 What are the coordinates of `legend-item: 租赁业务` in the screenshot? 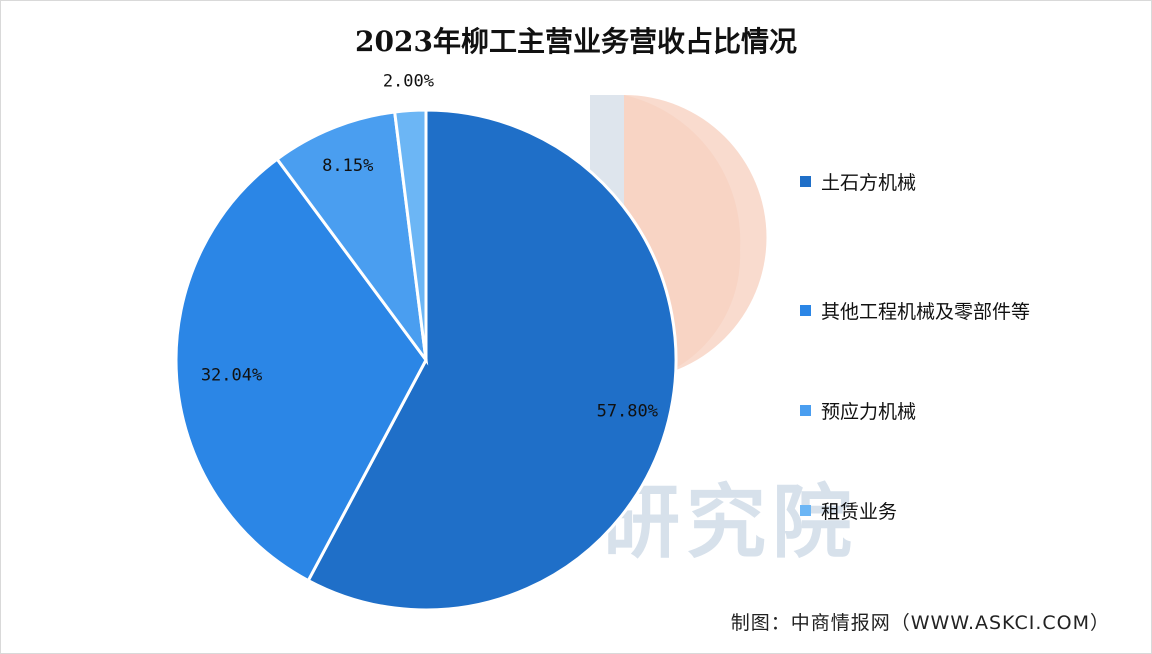 It's located at (915, 510).